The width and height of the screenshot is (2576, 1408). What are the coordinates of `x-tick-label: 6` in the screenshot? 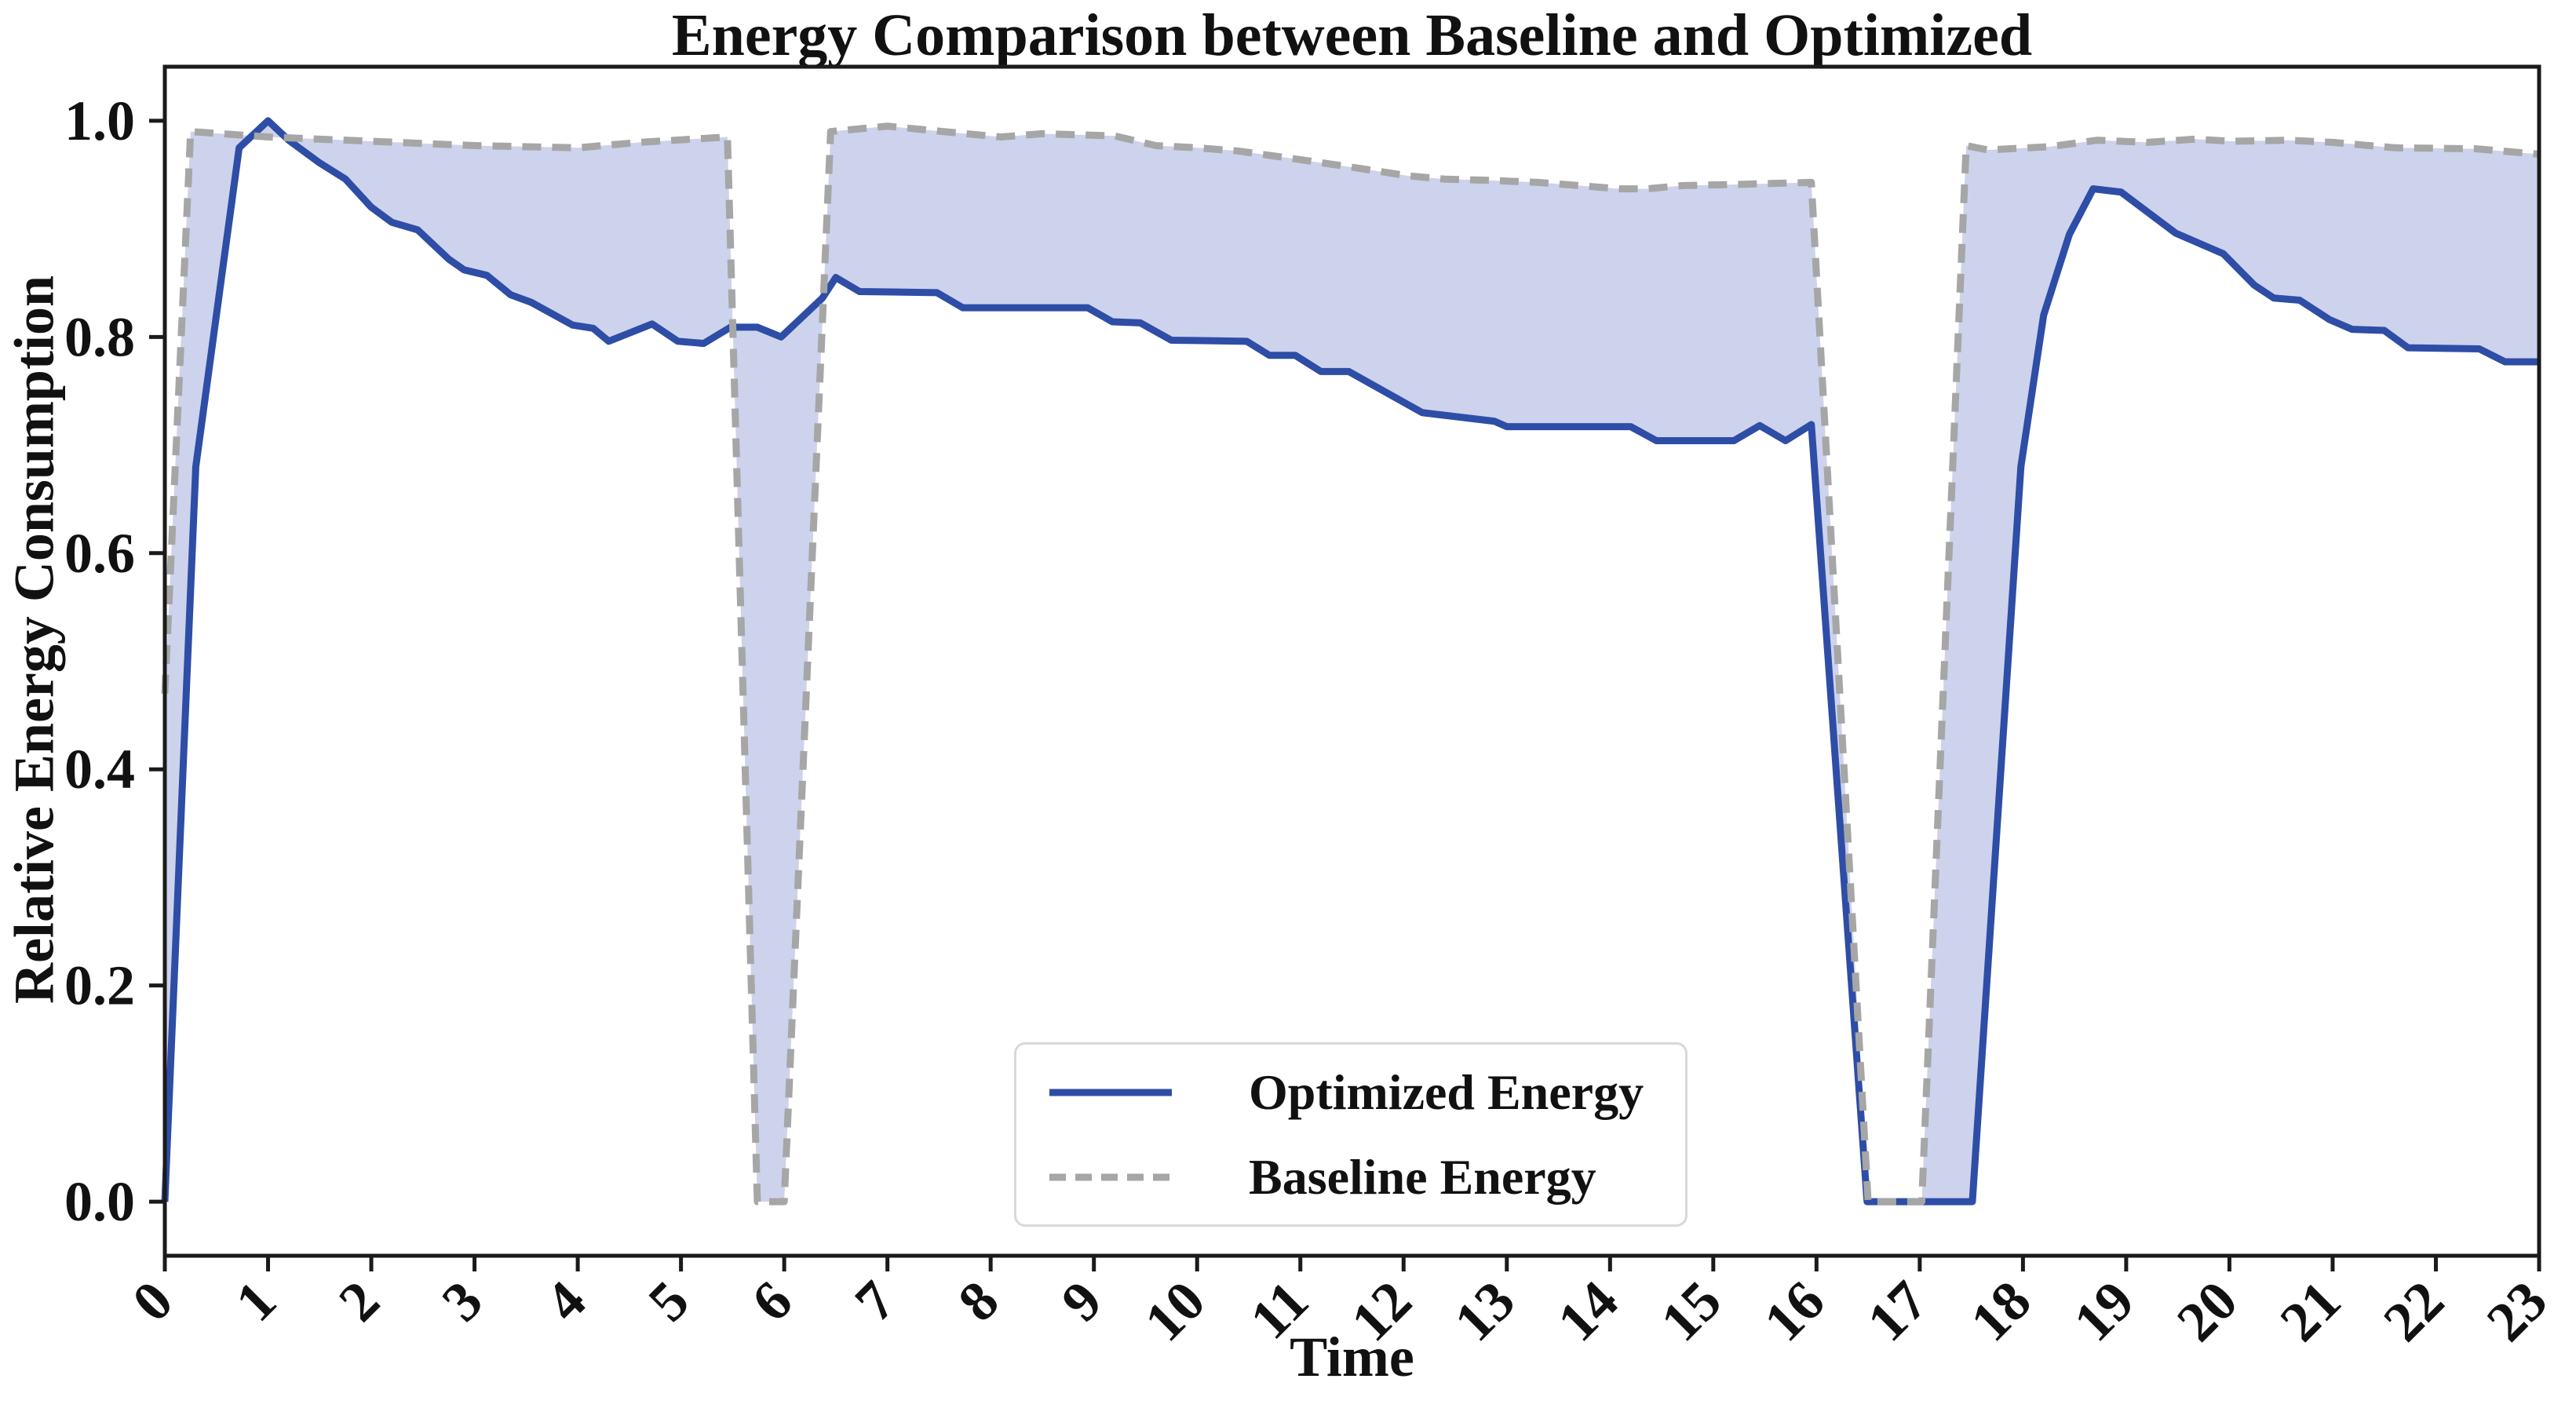 It's located at (771, 1301).